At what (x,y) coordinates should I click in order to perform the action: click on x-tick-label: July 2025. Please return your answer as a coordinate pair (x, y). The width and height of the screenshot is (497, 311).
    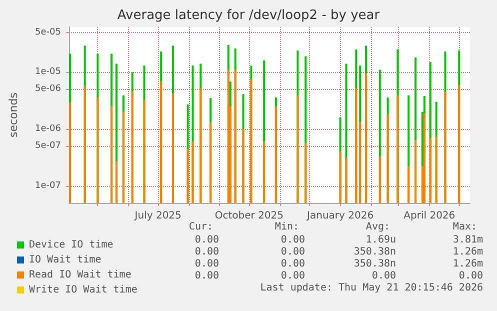
    Looking at the image, I should click on (158, 216).